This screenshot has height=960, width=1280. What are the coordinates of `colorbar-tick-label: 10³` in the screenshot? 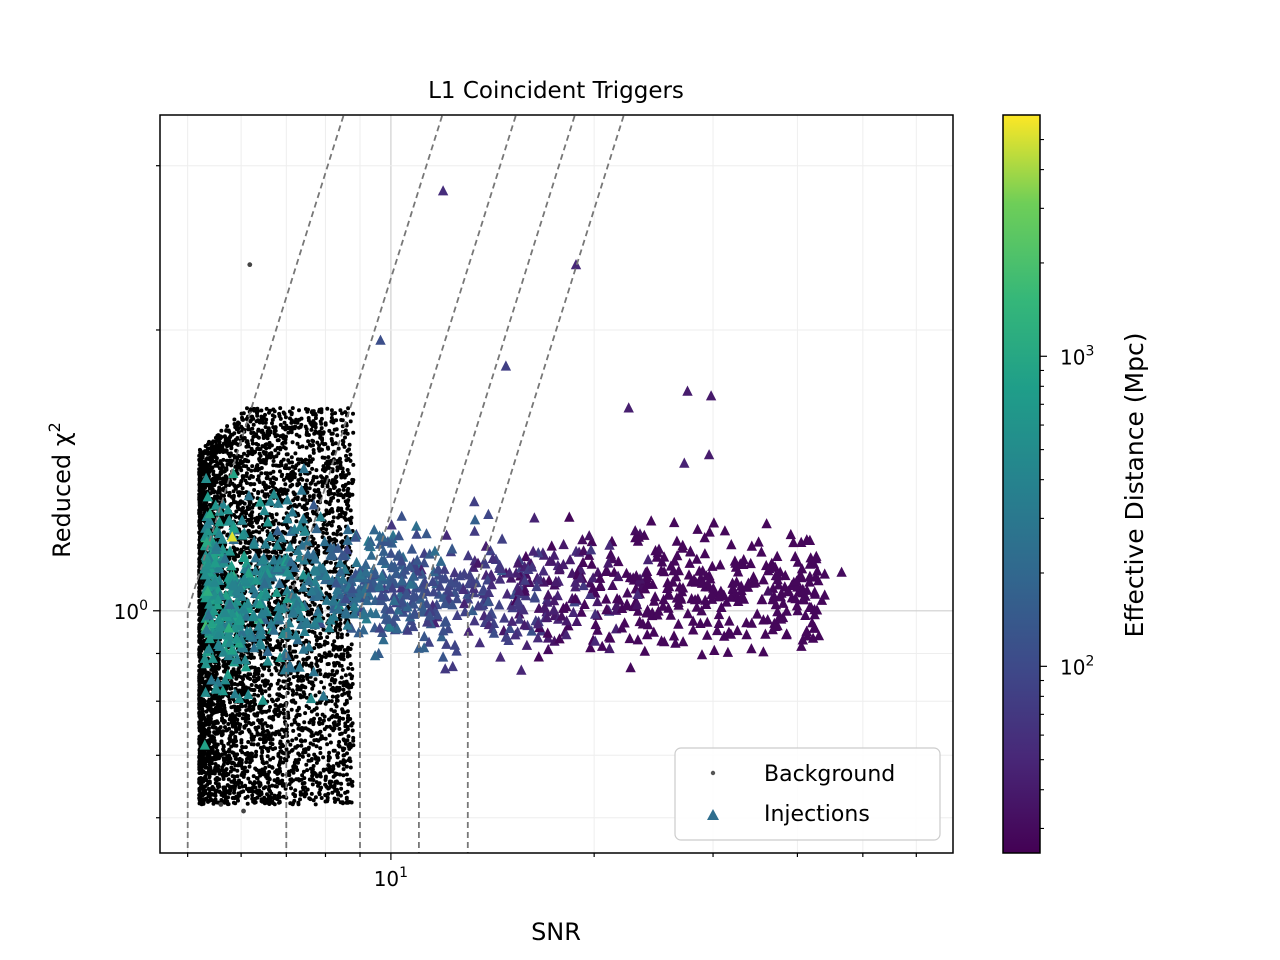 It's located at (1077, 356).